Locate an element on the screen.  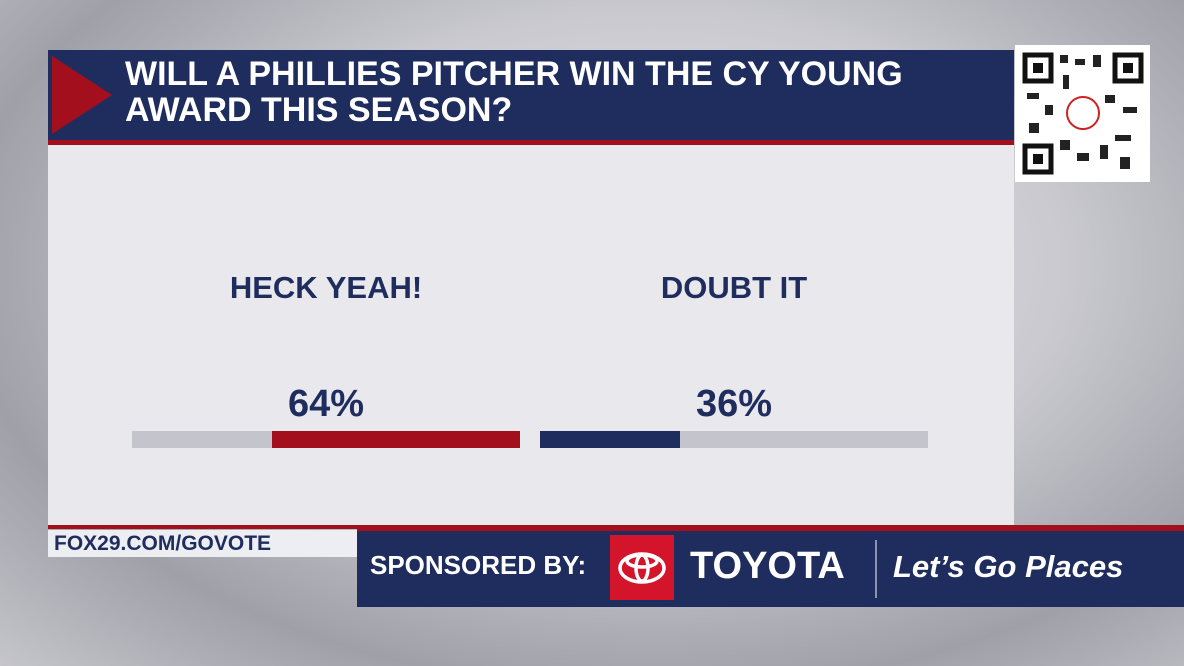
qr-code is located at coordinates (1082, 113).